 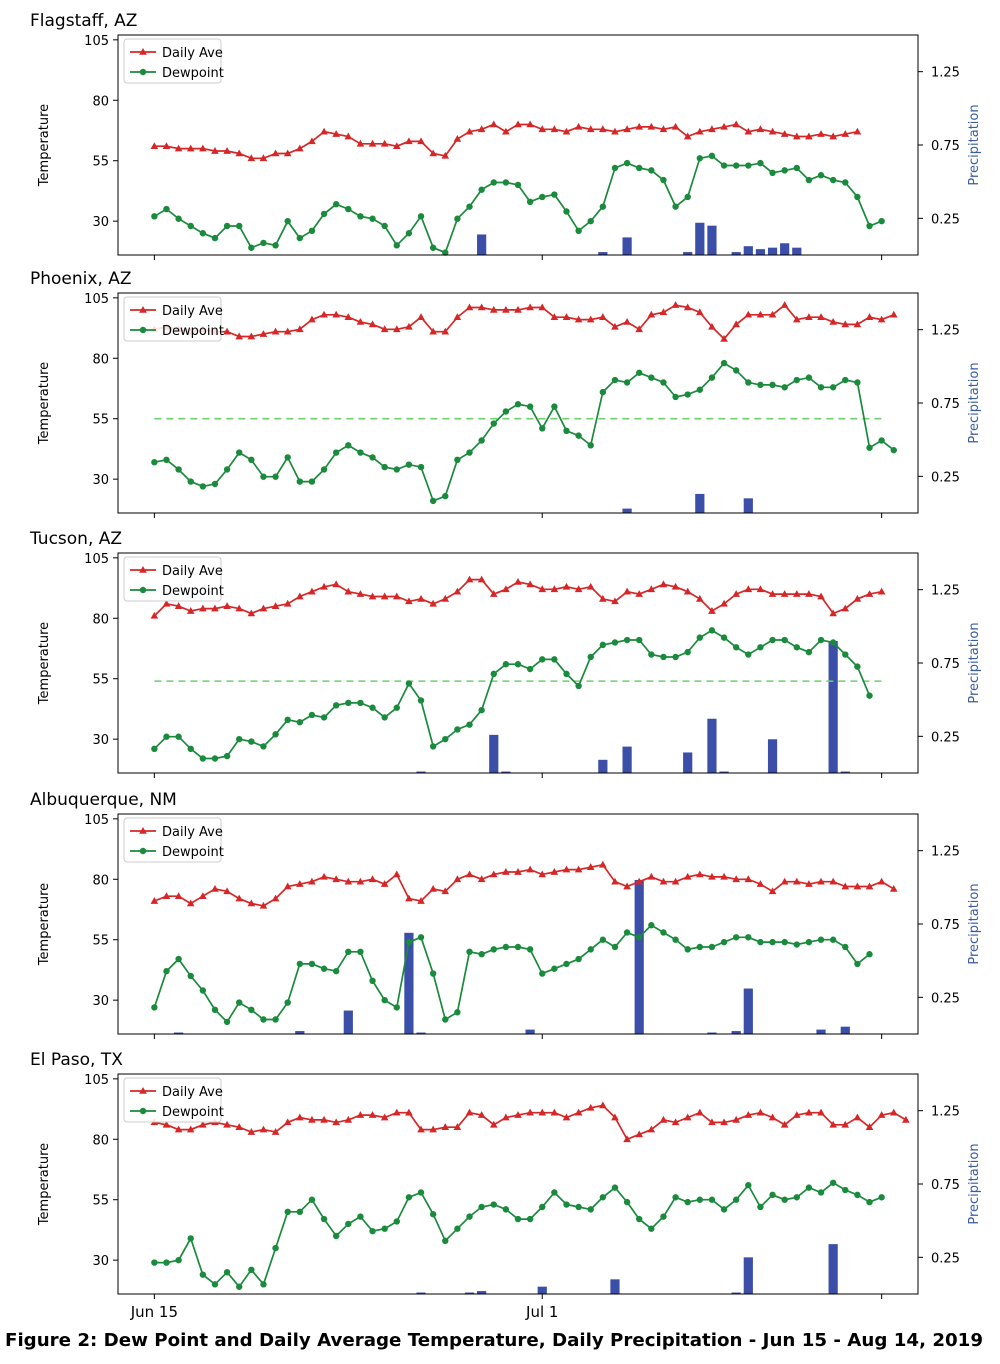 What do you see at coordinates (192, 832) in the screenshot?
I see `legend-label: Daily Ave` at bounding box center [192, 832].